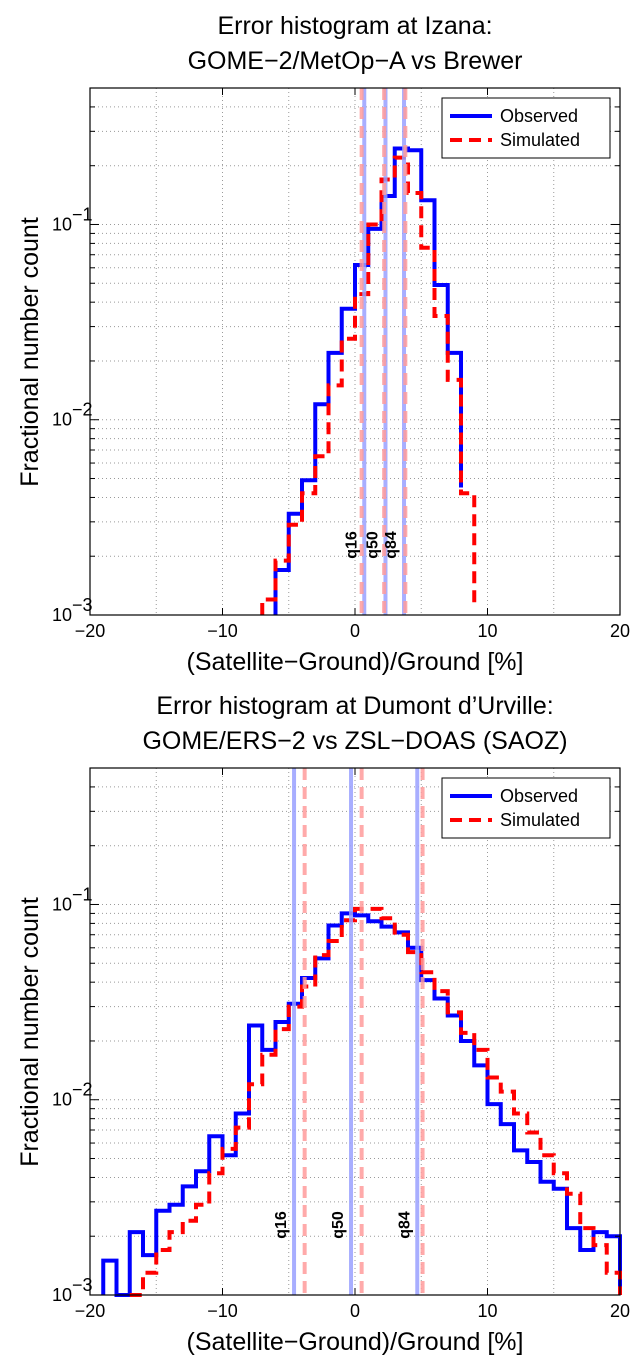  I want to click on chart-title-line-1: Error histogram at Izana:, so click(354, 26).